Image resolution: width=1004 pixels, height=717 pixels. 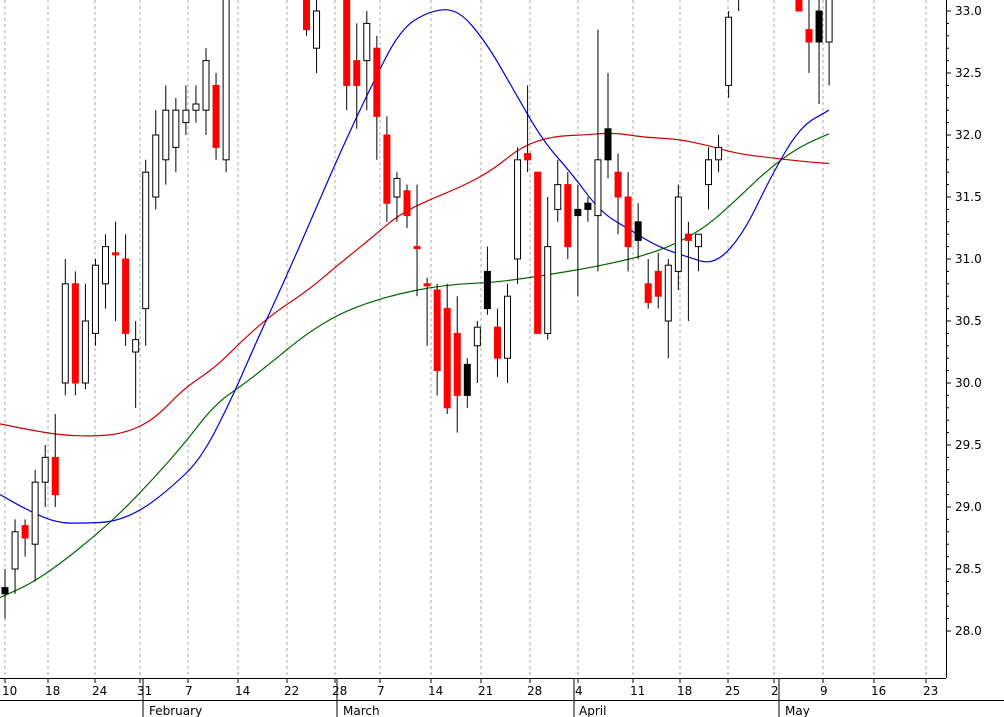 What do you see at coordinates (361, 710) in the screenshot?
I see `month-label: March` at bounding box center [361, 710].